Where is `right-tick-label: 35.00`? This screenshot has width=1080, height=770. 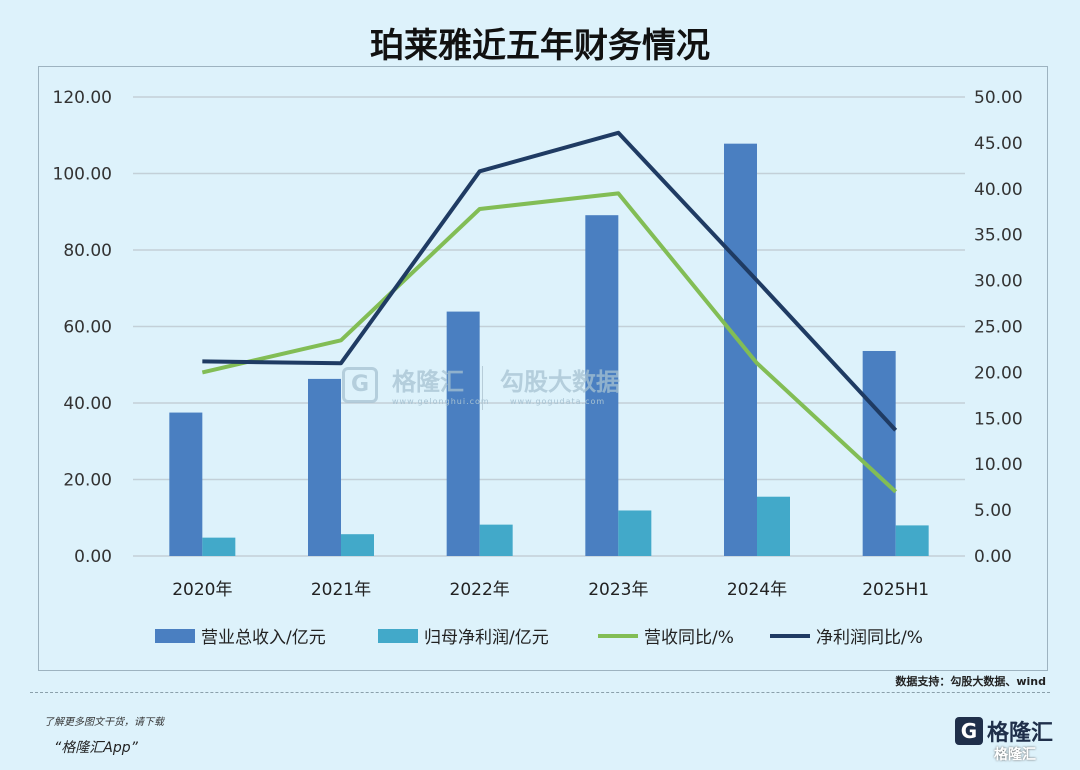
right-tick-label: 35.00 is located at coordinates (998, 236).